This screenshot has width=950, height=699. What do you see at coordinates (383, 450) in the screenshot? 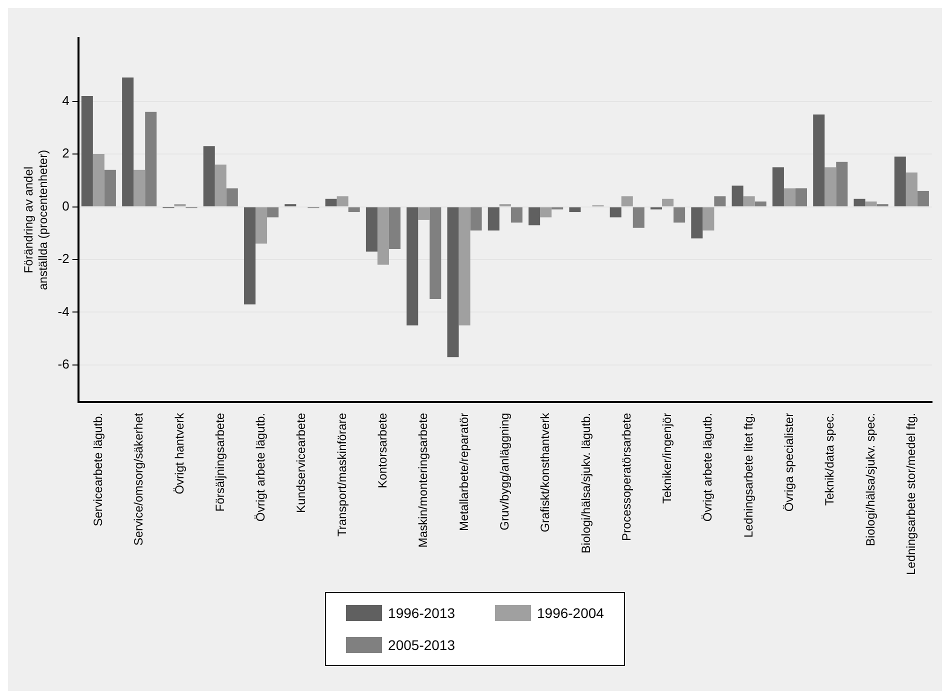
I see `x-tick-label: Kontorsarbete` at bounding box center [383, 450].